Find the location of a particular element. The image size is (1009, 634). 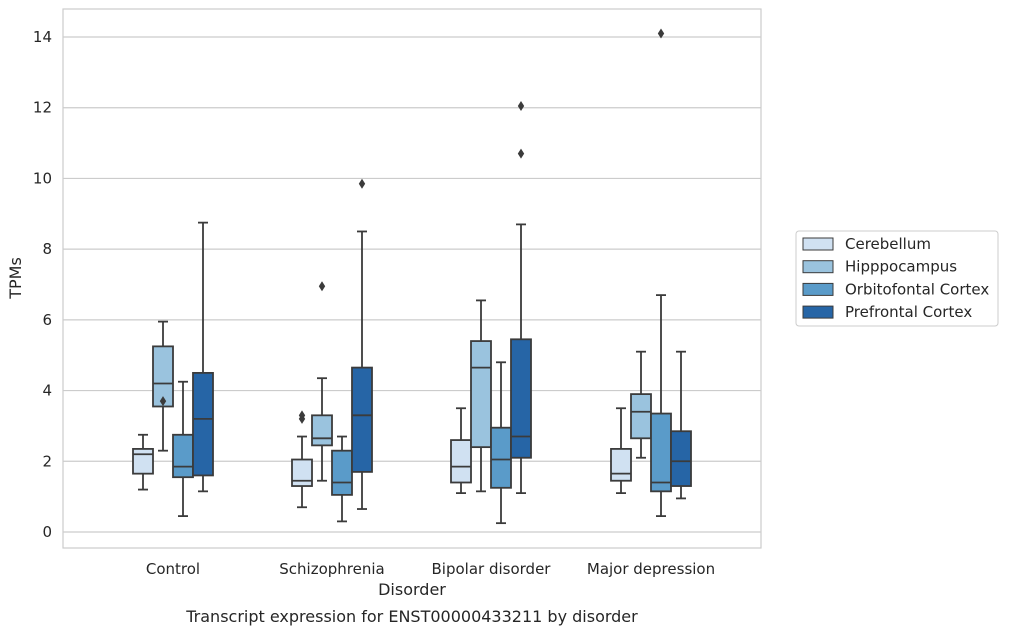

y-tick-label: 14 is located at coordinates (42, 37).